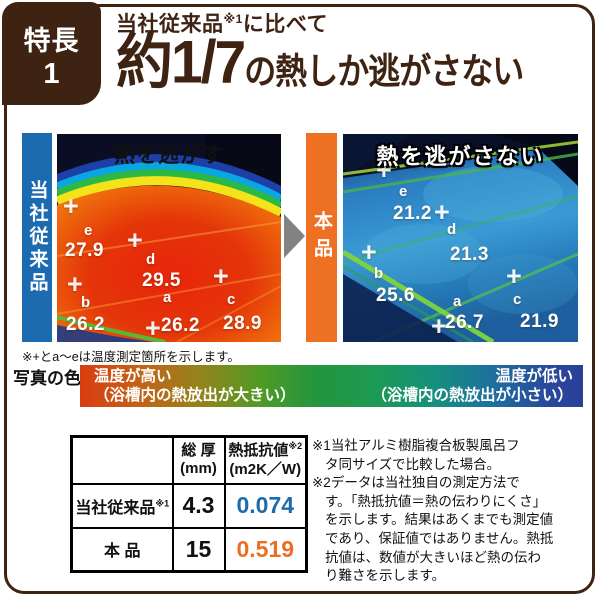  What do you see at coordinates (539, 321) in the screenshot?
I see `point-value-c: 21.9` at bounding box center [539, 321].